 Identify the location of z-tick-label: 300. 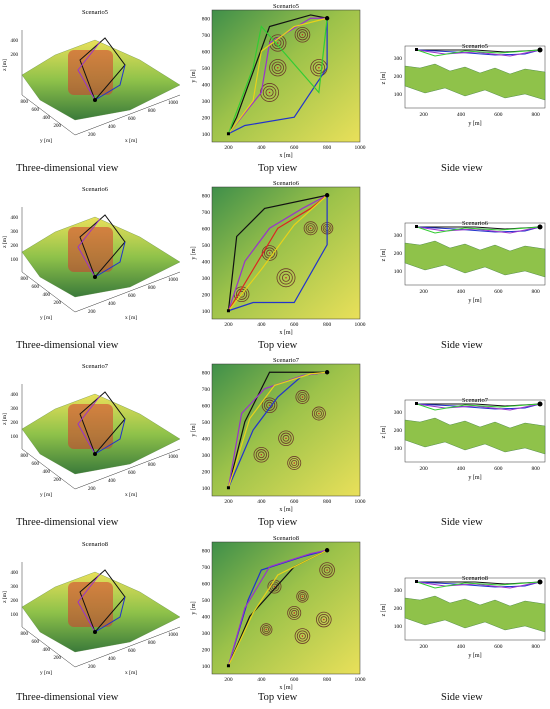
(15, 232).